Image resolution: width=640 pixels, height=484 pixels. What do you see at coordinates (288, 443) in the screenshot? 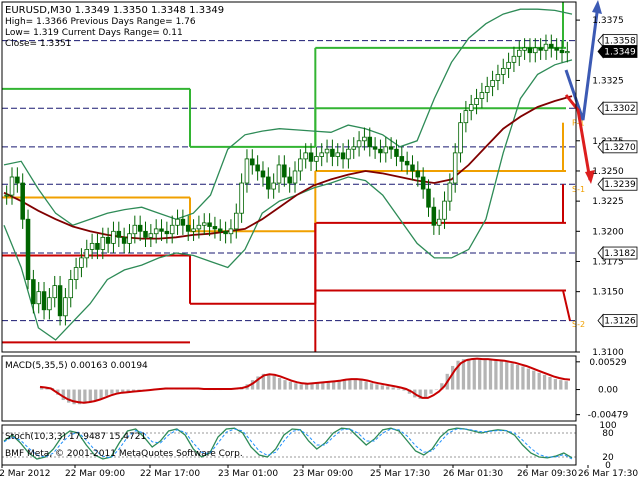
I see `stoch-main-line` at bounding box center [288, 443].